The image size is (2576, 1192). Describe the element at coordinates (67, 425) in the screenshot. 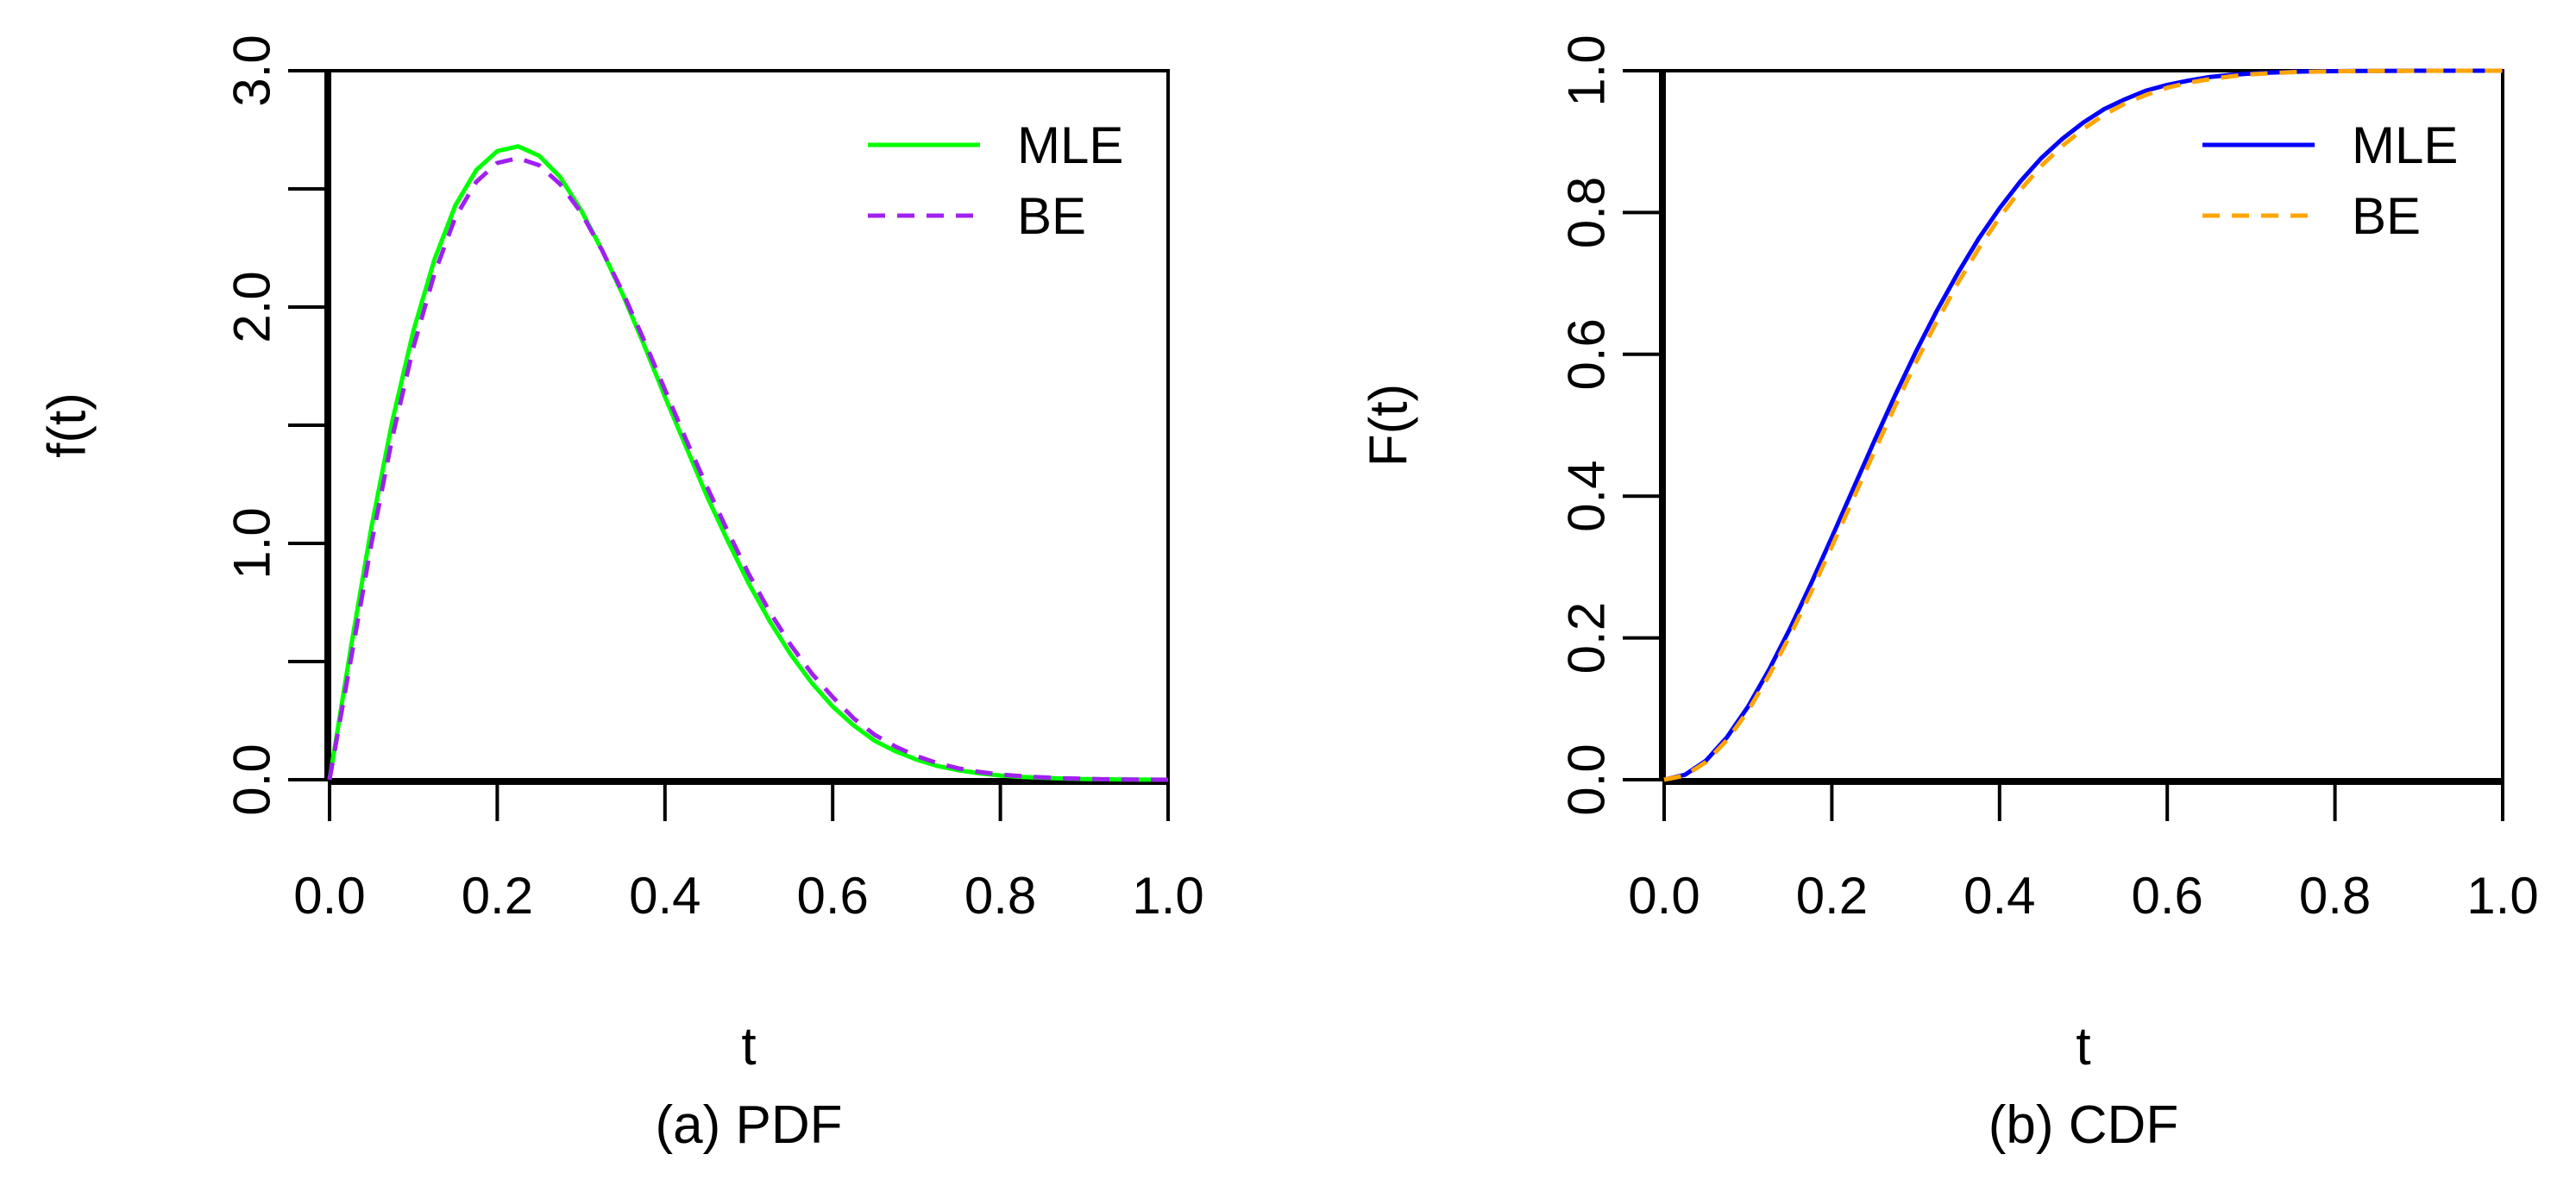

I see `y-axis-label: f(t)` at that location.